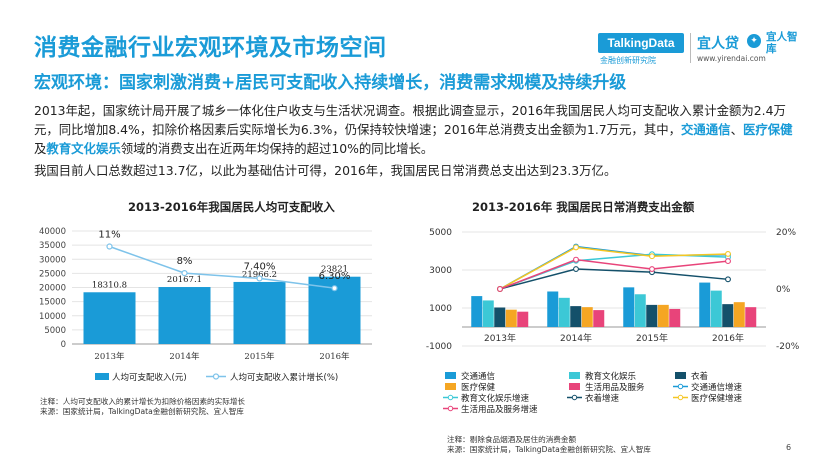 This screenshot has width=825, height=464. Describe the element at coordinates (786, 233) in the screenshot. I see `chart-2-ytick-right: 20%` at that location.